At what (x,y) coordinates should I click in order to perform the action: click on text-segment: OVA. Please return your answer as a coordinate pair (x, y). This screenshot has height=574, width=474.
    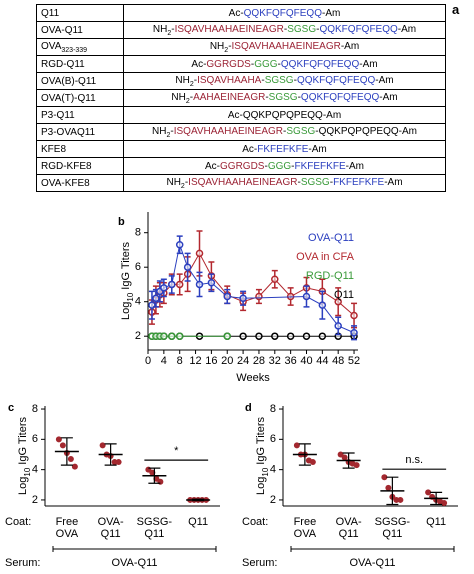
    Looking at the image, I should click on (51, 46).